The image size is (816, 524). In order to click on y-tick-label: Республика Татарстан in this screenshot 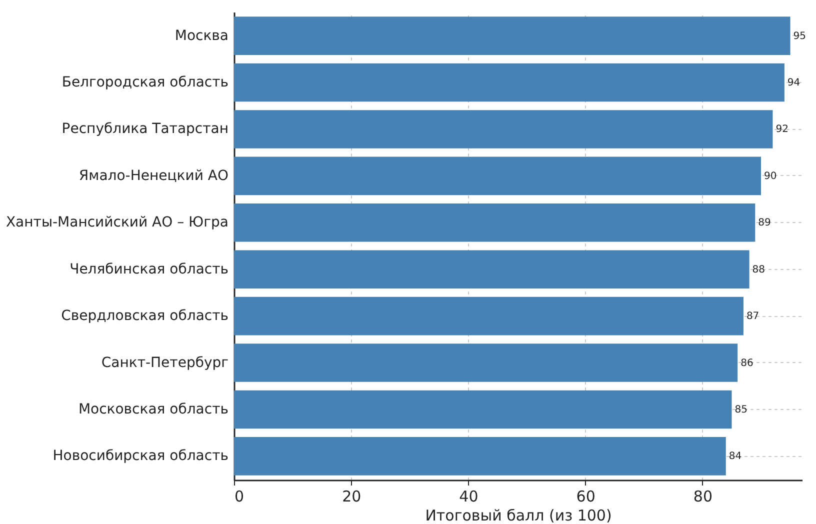, I will do `click(145, 129)`.